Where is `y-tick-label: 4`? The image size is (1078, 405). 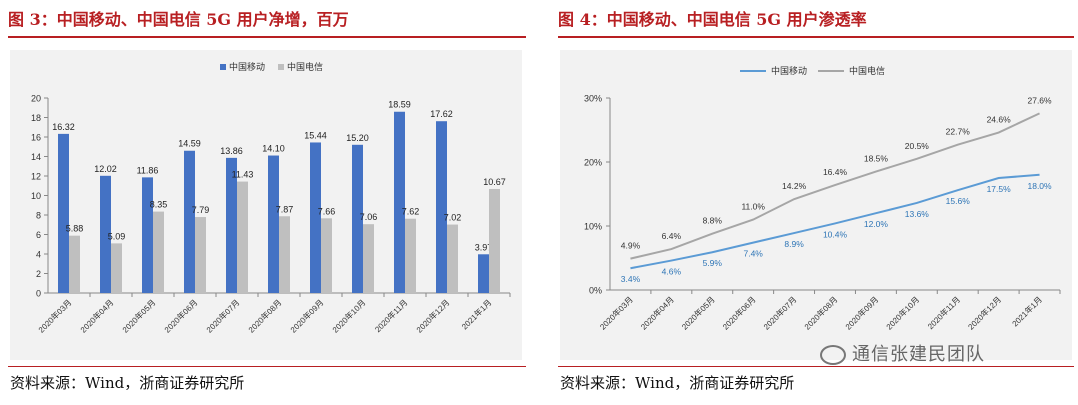 y-tick-label: 4 is located at coordinates (38, 255).